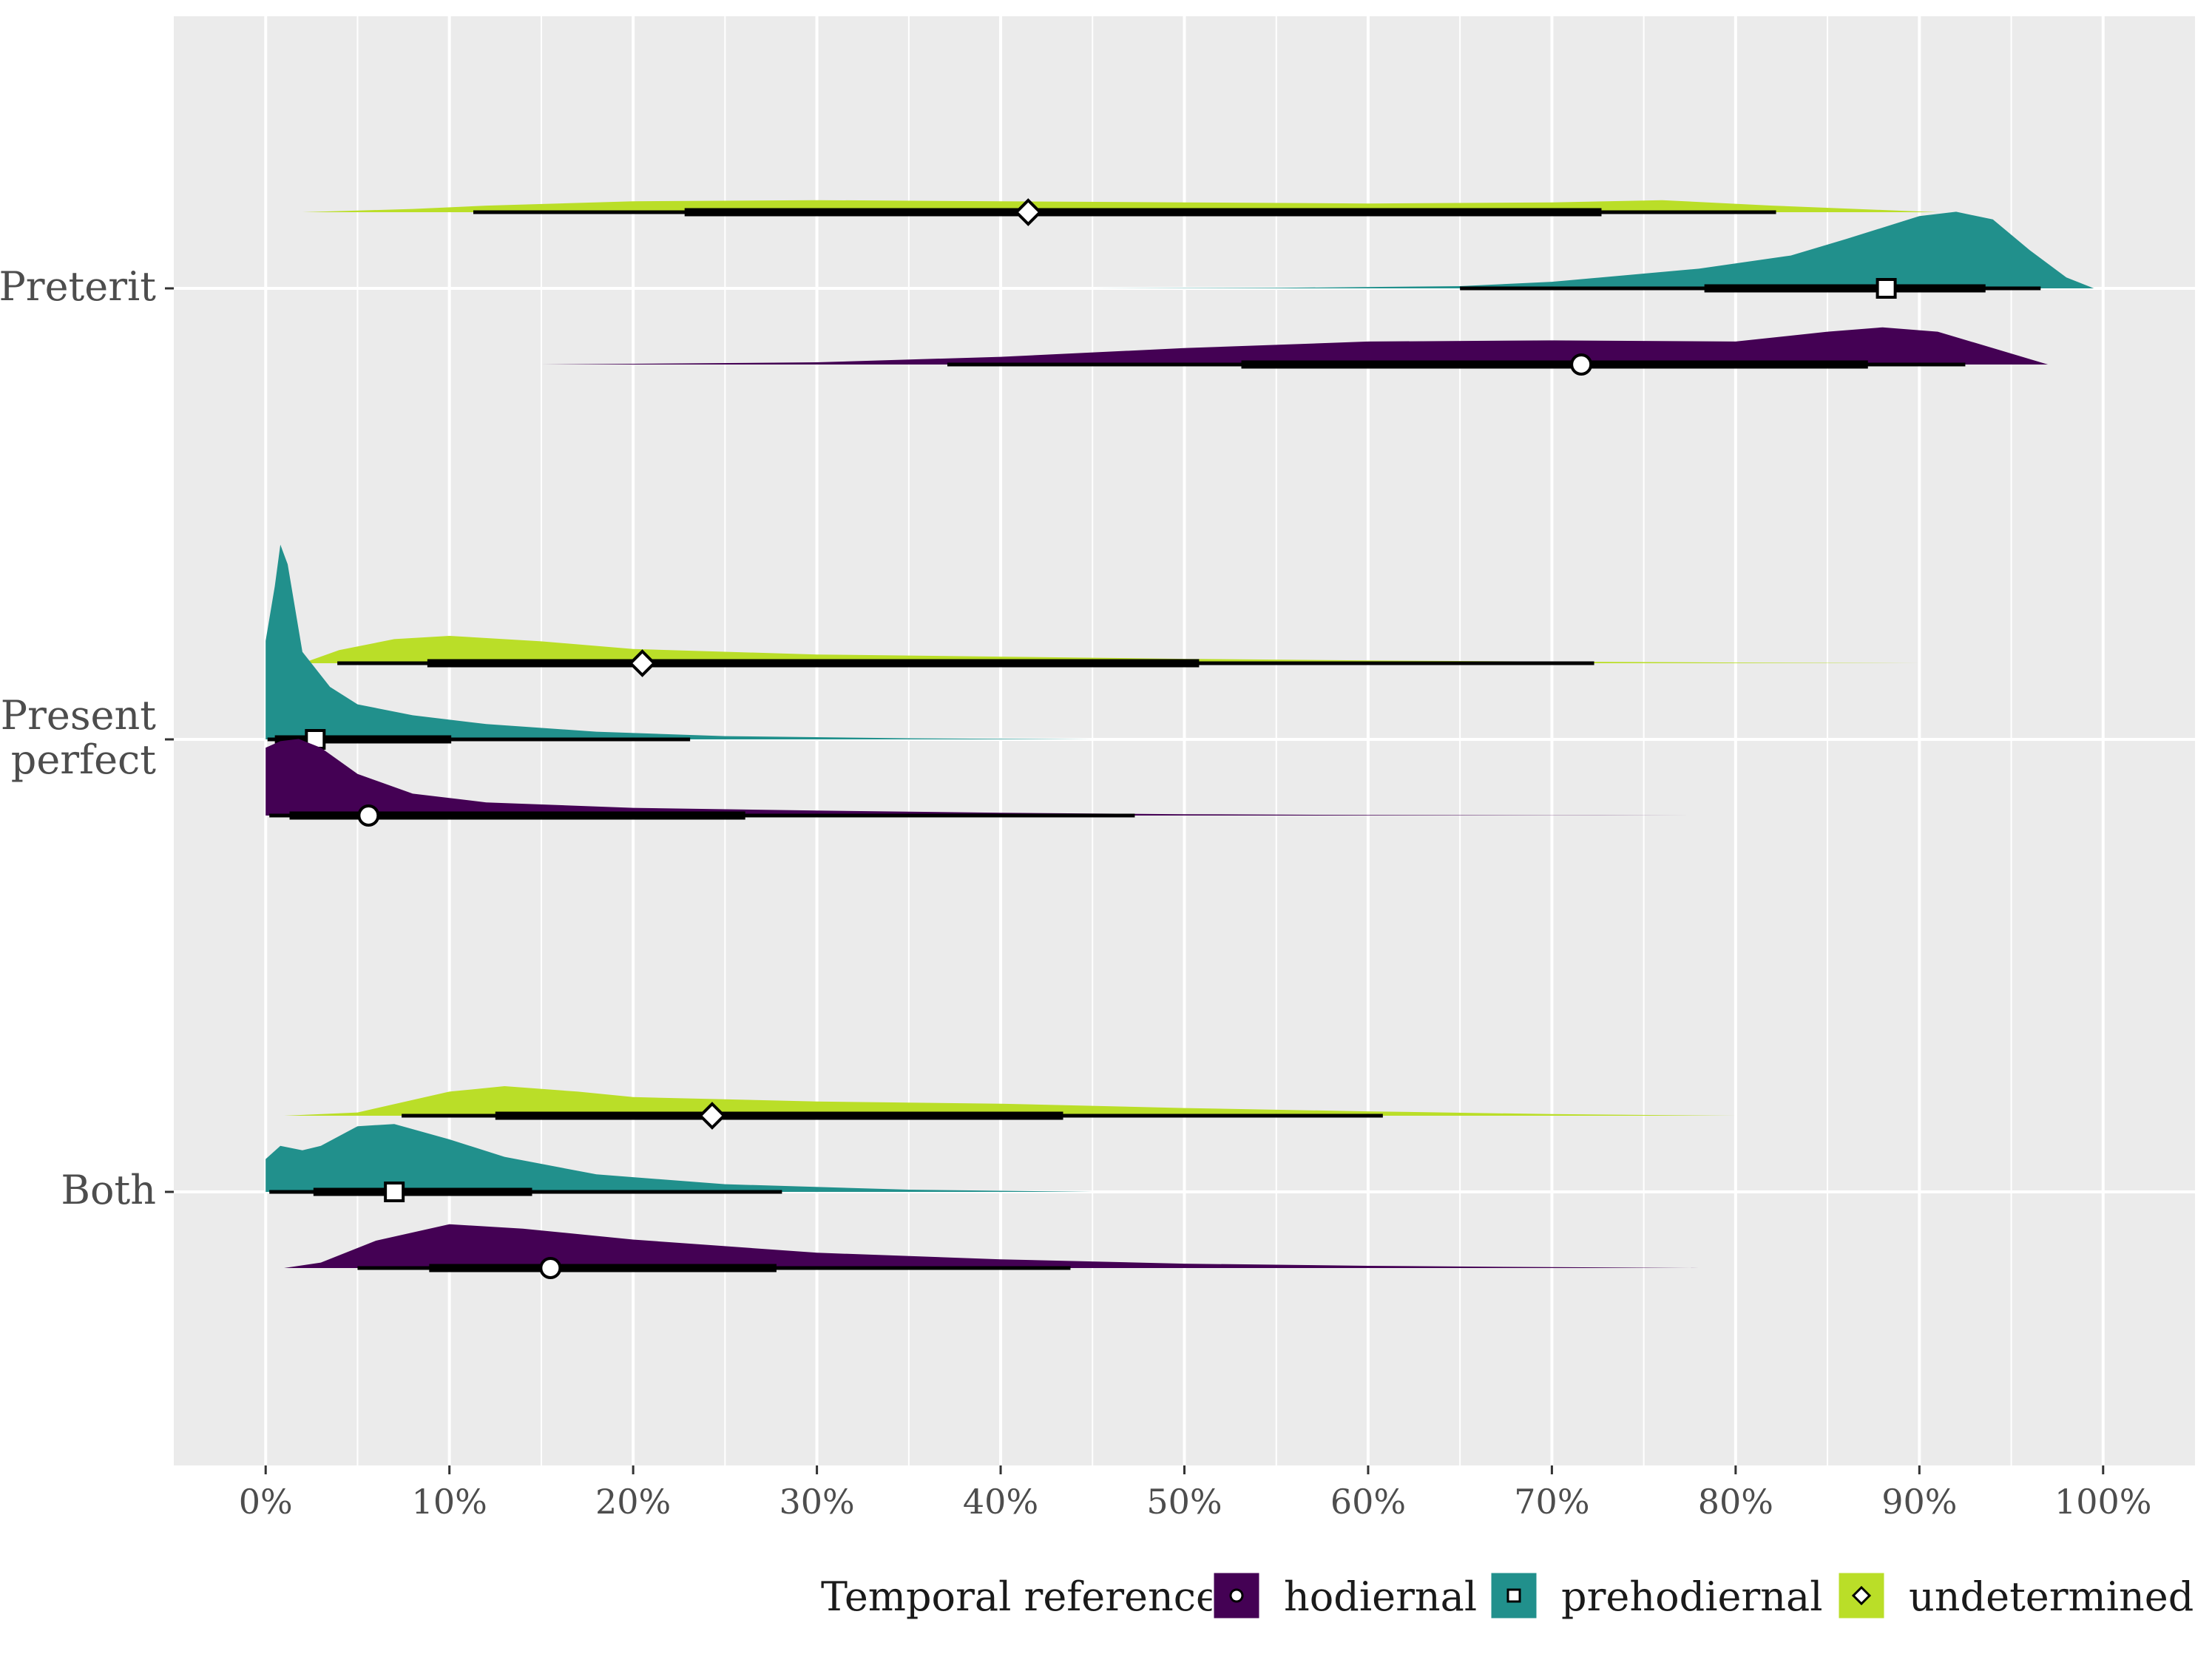 Image resolution: width=2212 pixels, height=1654 pixels. I want to click on x-tick-label: 60%, so click(1368, 1502).